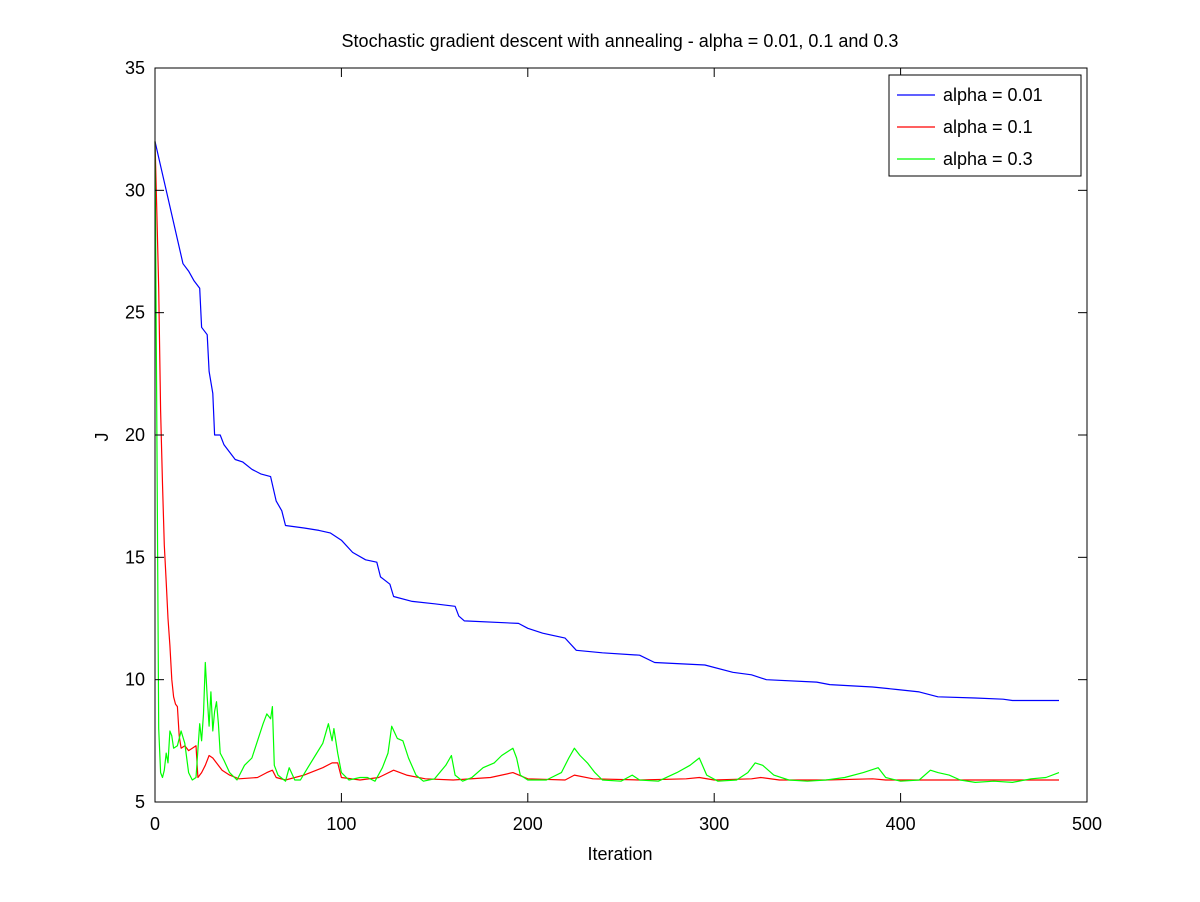  I want to click on y-tick-label: 30, so click(135, 190).